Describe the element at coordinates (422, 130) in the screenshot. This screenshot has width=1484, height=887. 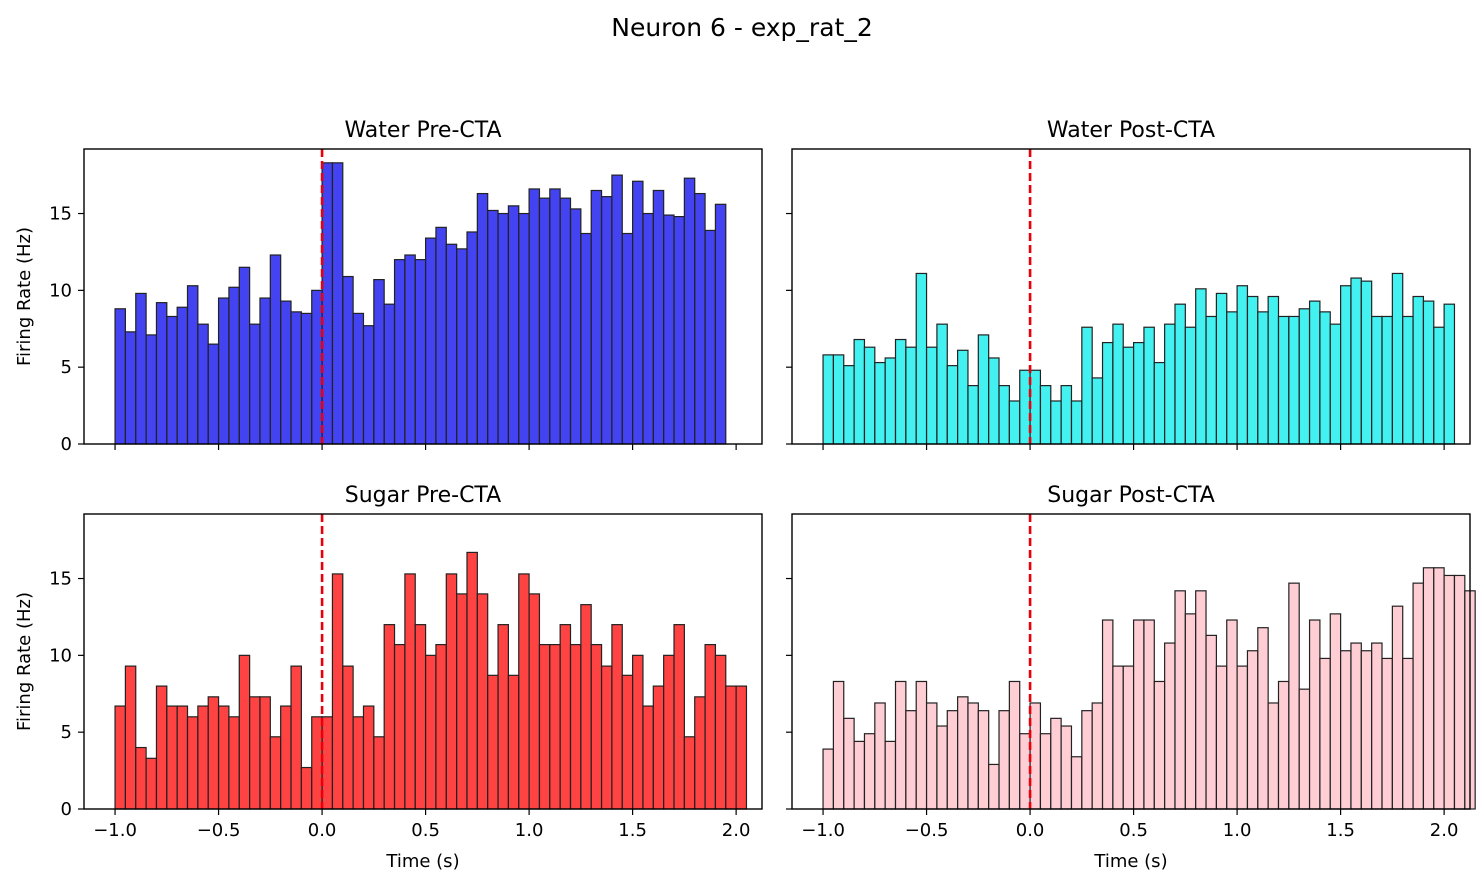
I see `panel-1-title: Water Pre-CTA` at that location.